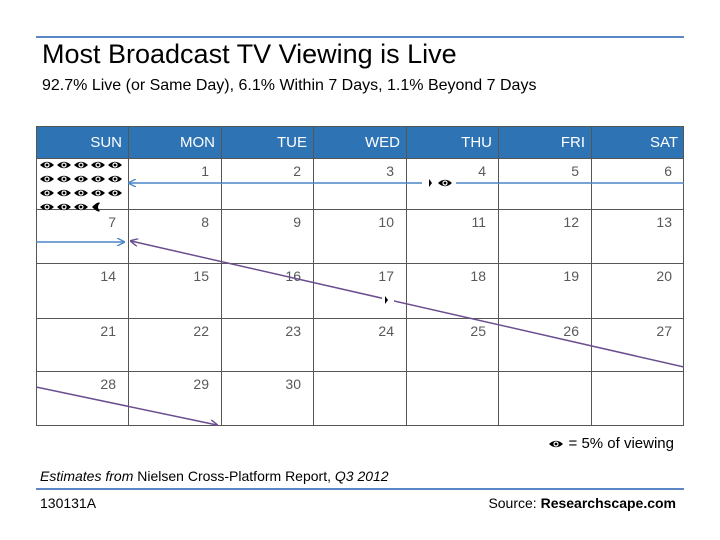 The width and height of the screenshot is (720, 540). I want to click on day-number: 14, so click(108, 276).